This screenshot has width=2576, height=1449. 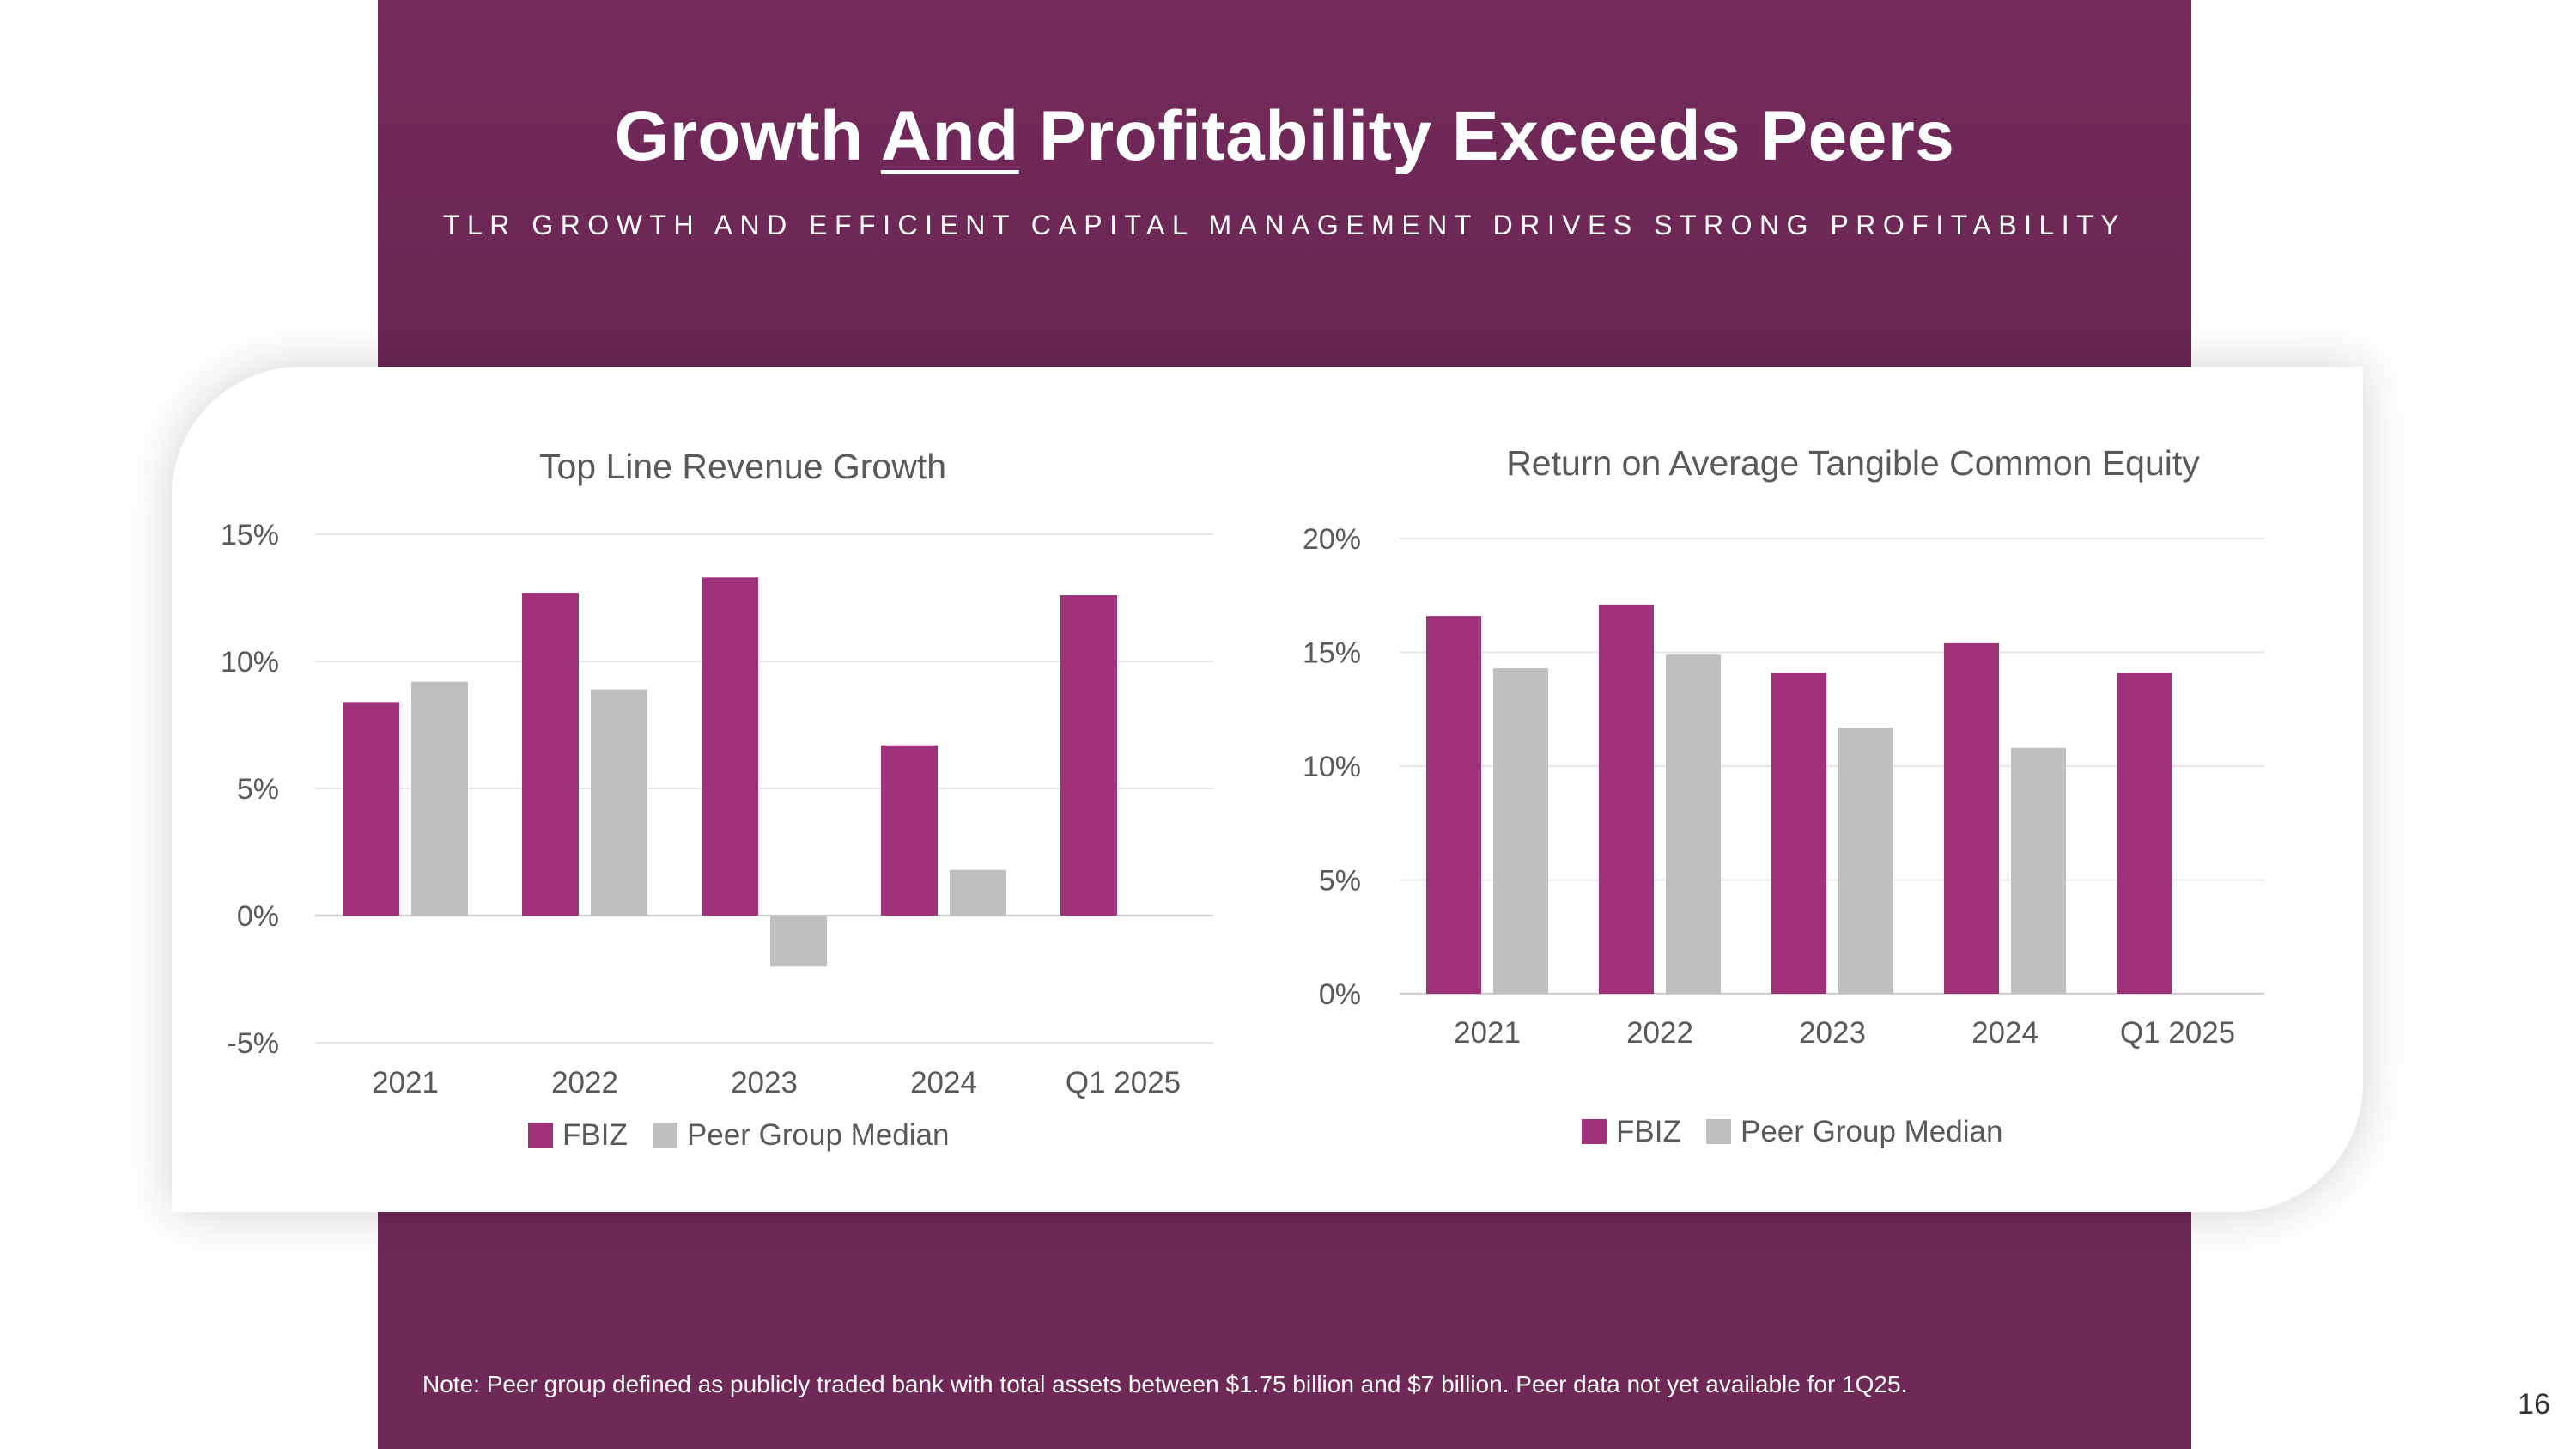 I want to click on page-number: 16, so click(x=2534, y=1404).